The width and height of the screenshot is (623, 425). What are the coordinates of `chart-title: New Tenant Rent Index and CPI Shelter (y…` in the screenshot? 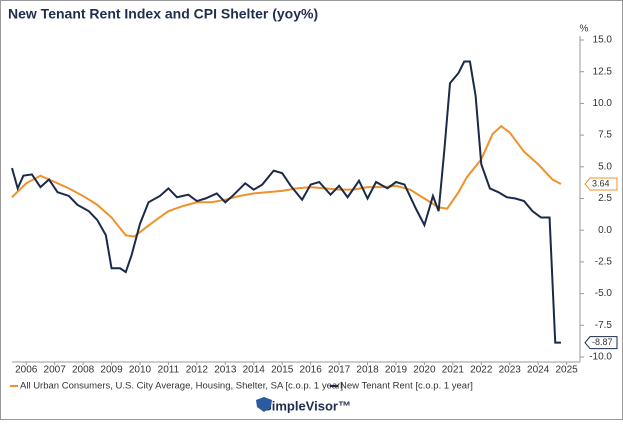 It's located at (163, 14).